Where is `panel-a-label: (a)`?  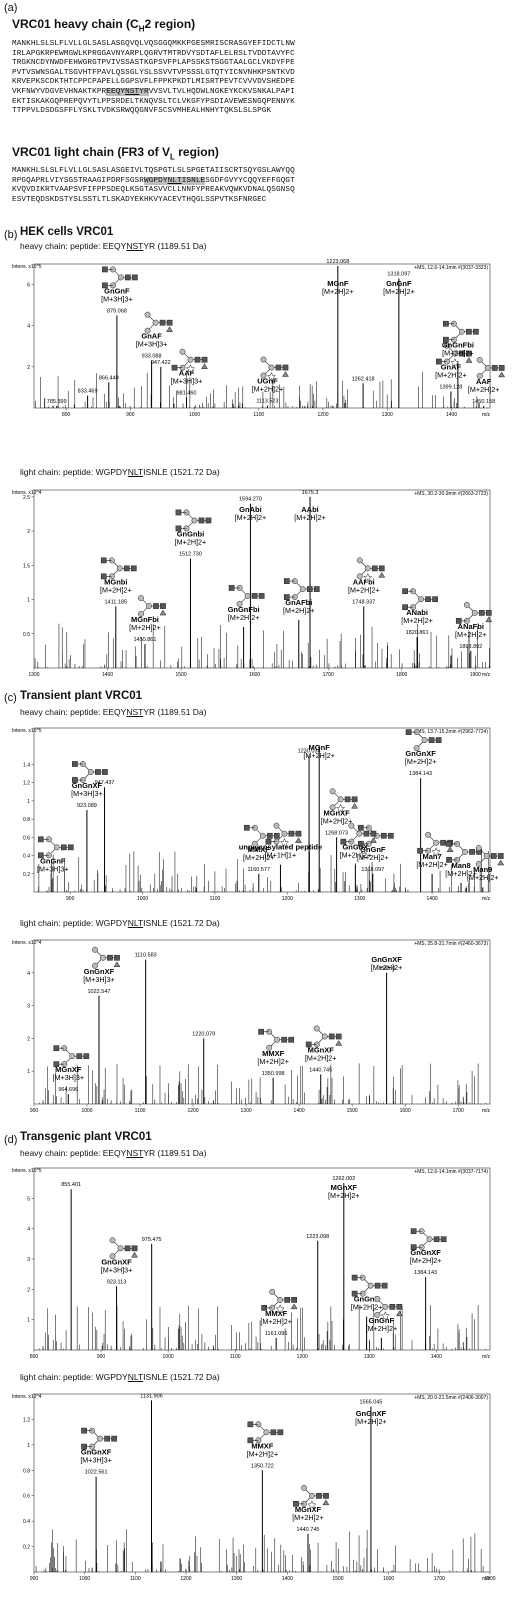 panel-a-label: (a) is located at coordinates (11, 8).